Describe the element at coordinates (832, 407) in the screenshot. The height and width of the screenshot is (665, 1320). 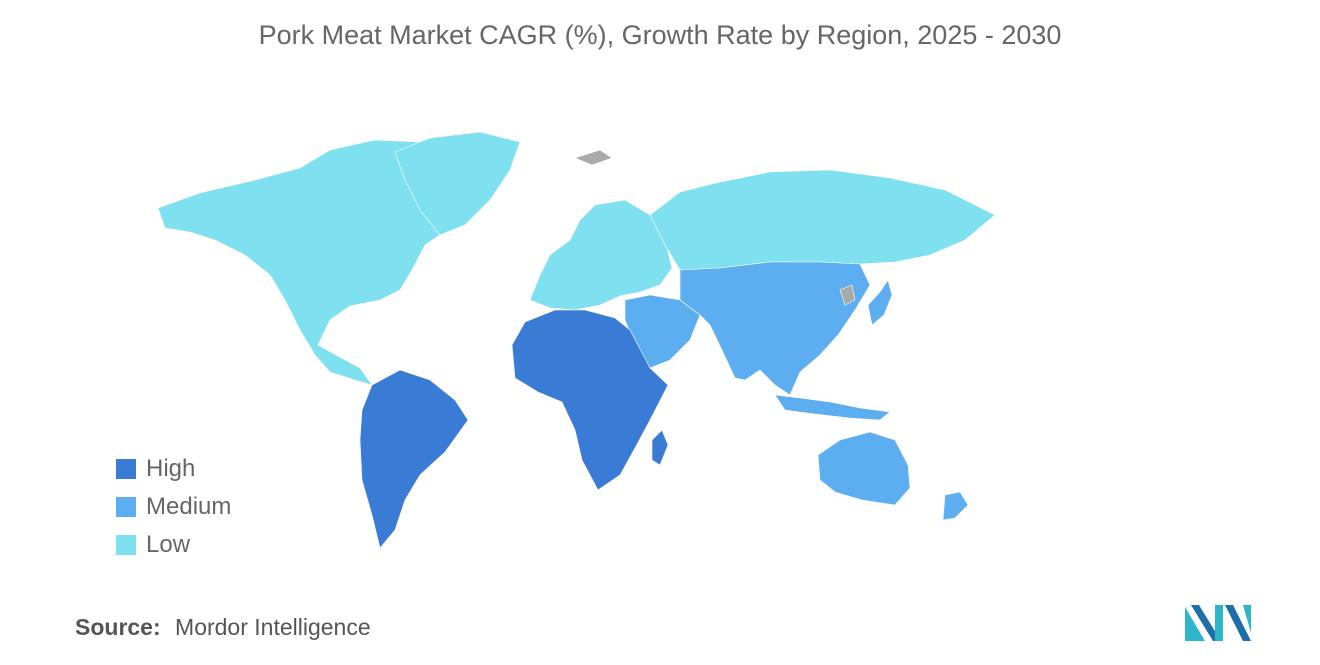
I see `region-southeast-asia-islands` at that location.